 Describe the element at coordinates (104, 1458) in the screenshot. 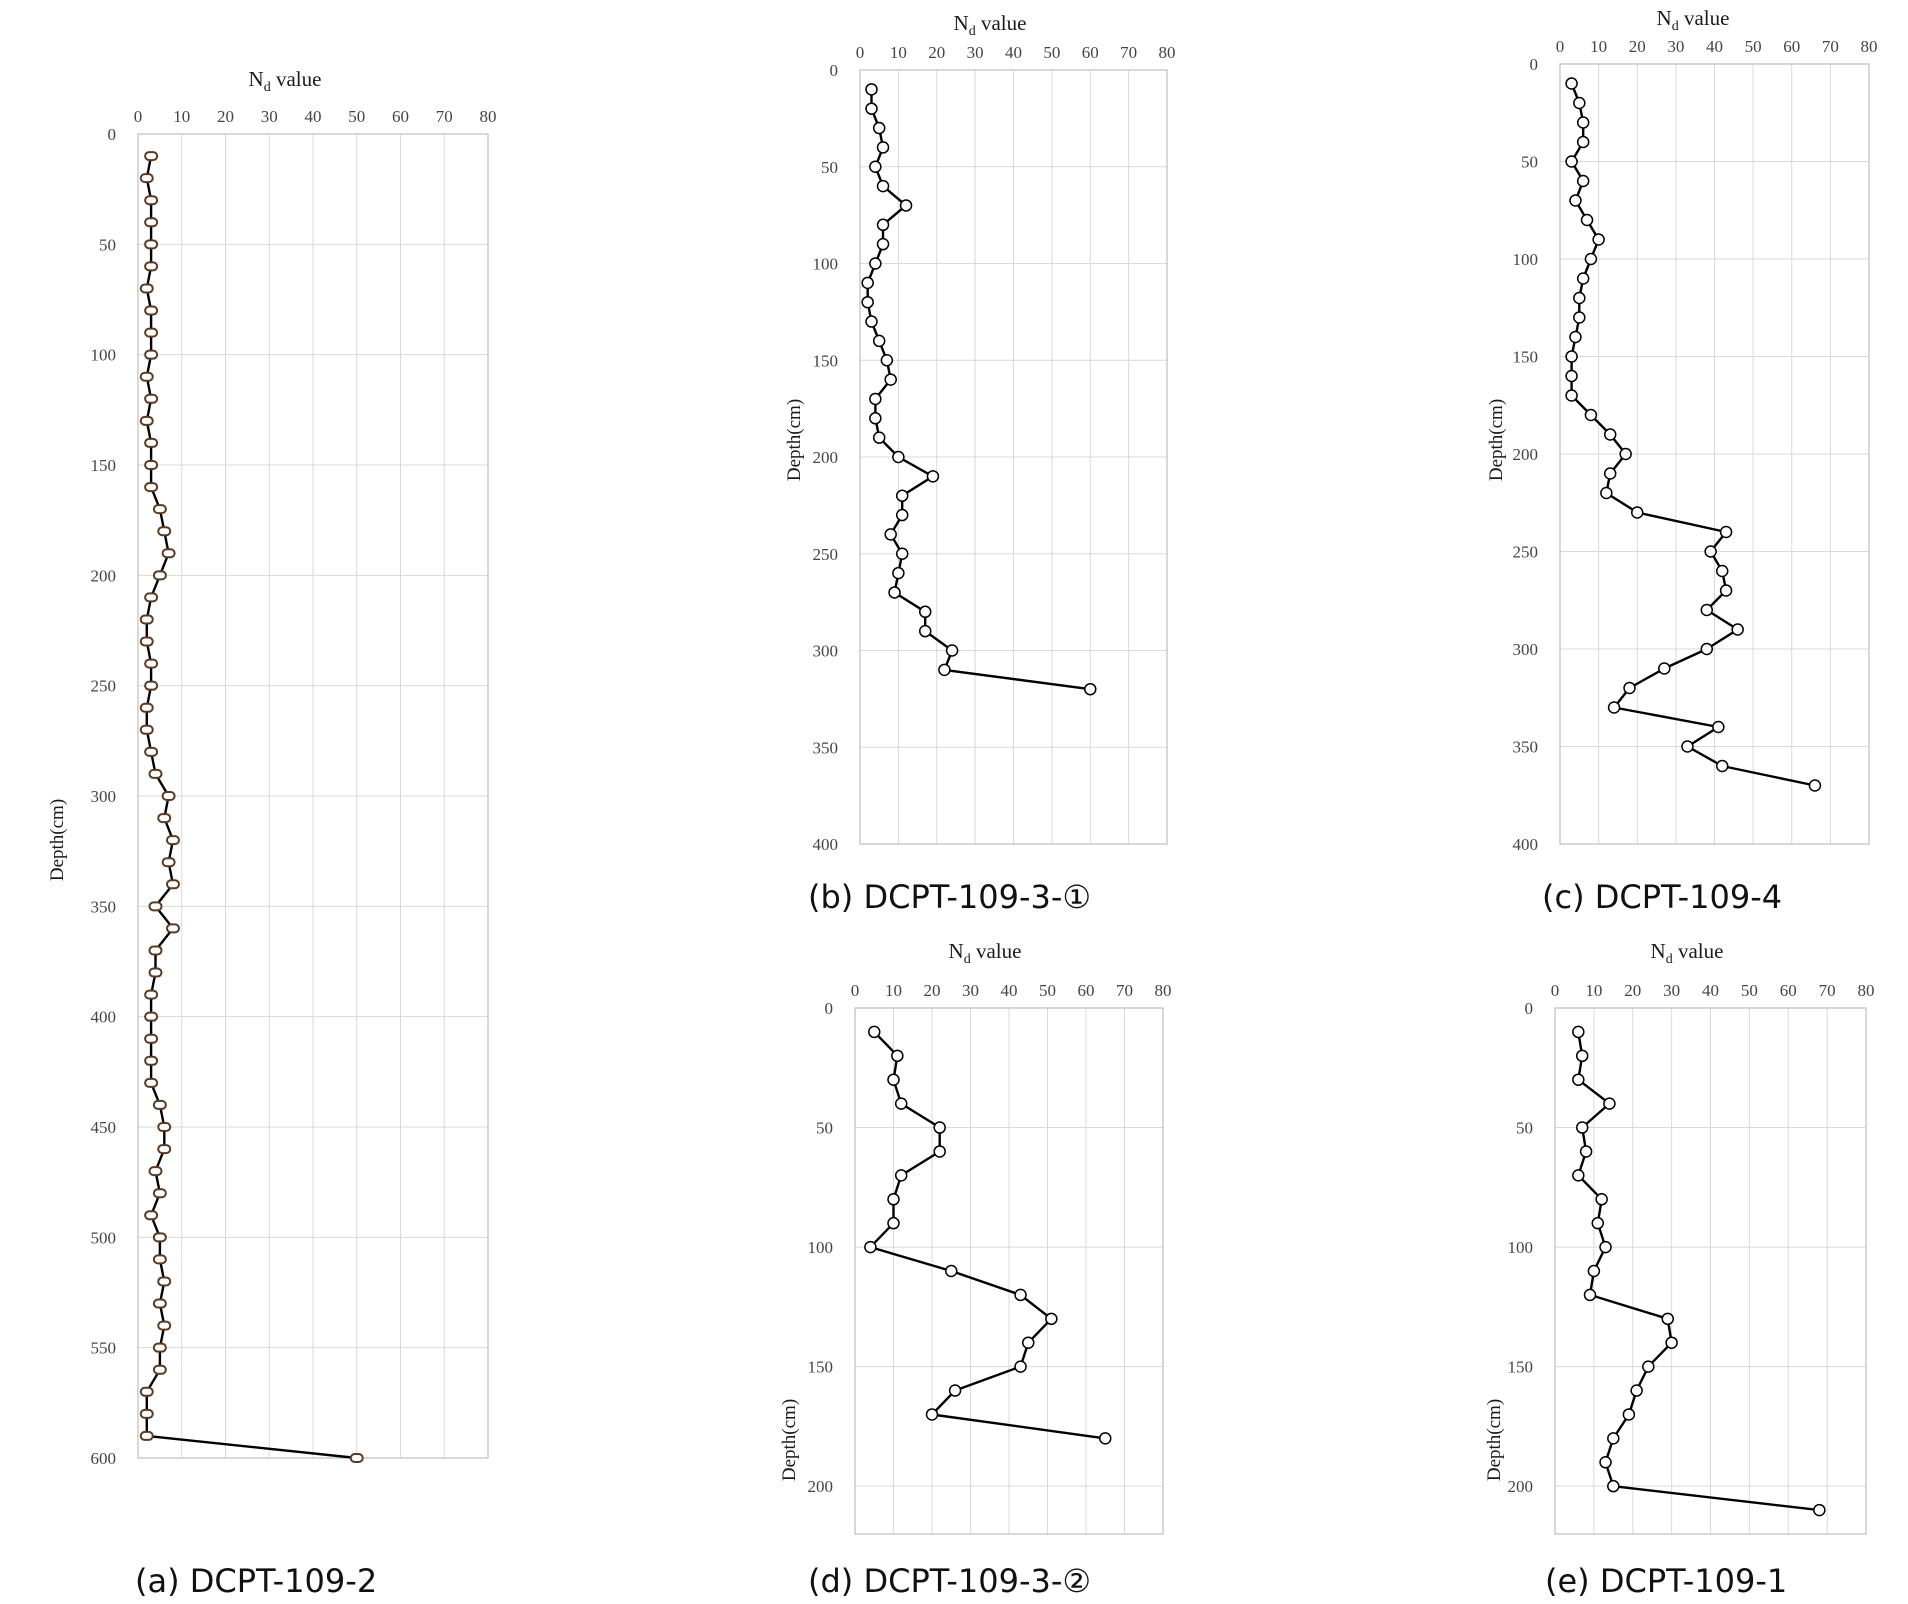

I see `y-tick-label: 600` at that location.